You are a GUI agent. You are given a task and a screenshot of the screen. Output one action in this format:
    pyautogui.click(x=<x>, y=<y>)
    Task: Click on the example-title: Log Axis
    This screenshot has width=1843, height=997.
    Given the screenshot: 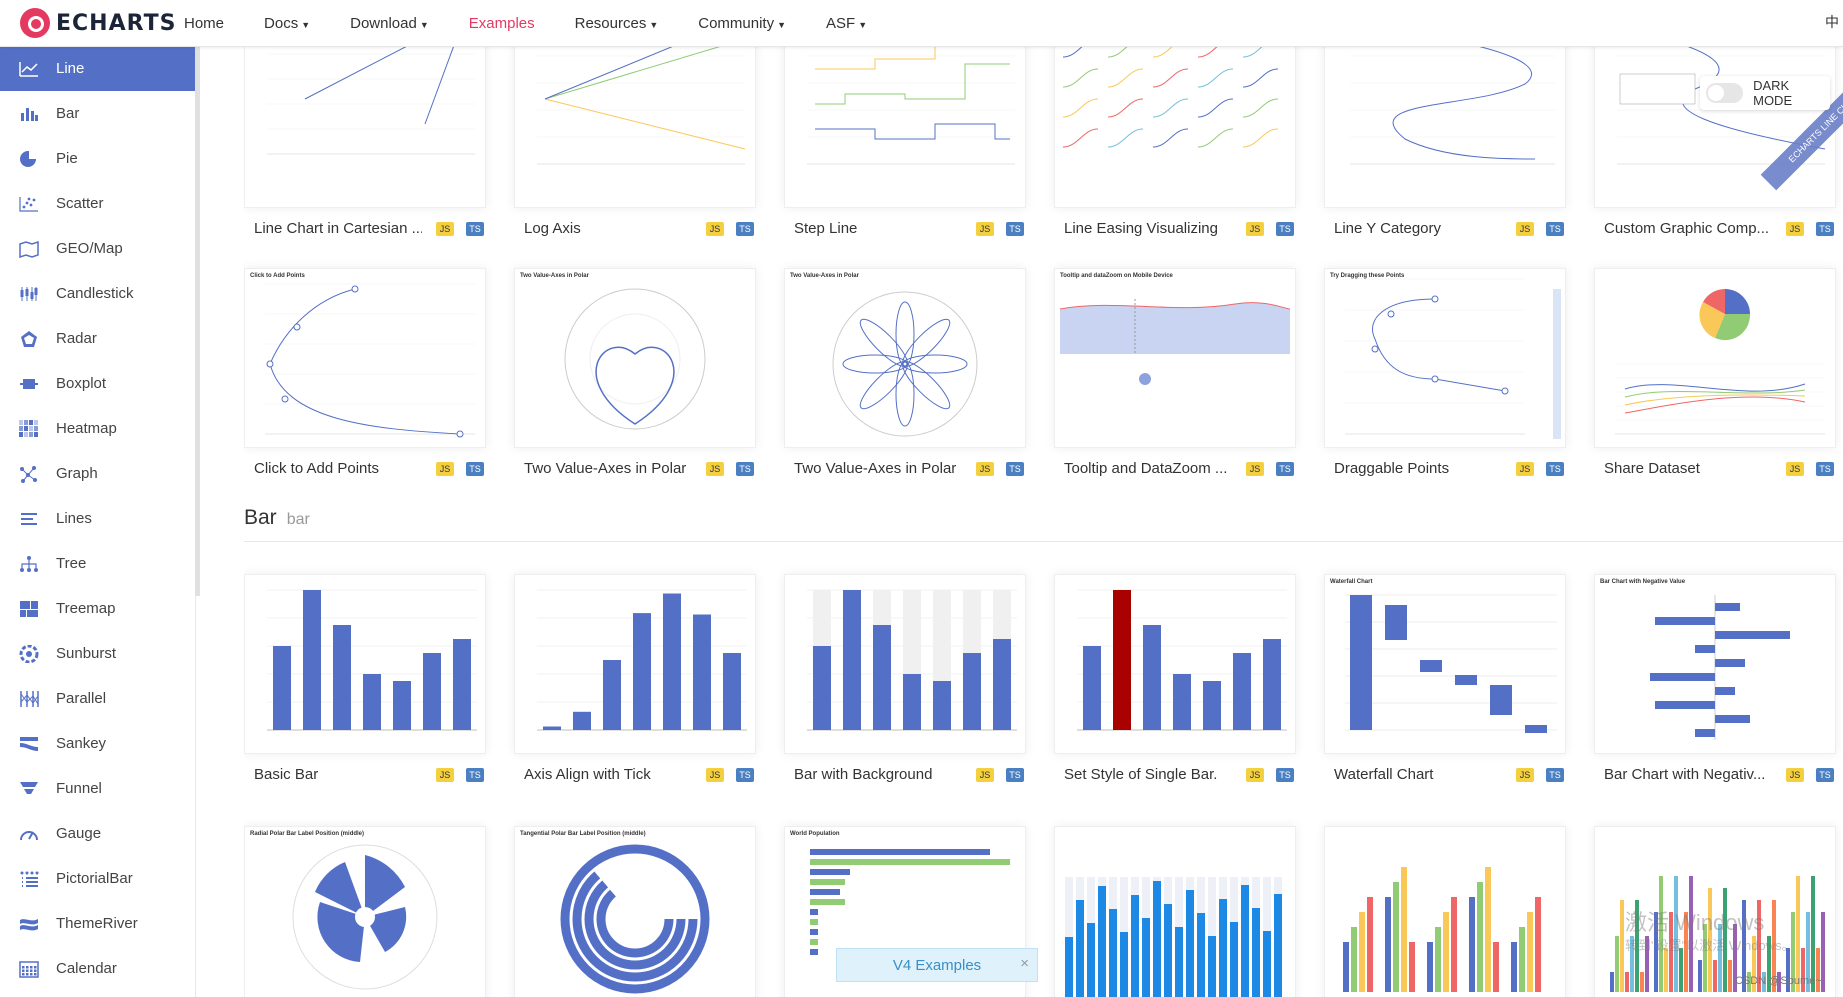 What is the action you would take?
    pyautogui.click(x=552, y=228)
    